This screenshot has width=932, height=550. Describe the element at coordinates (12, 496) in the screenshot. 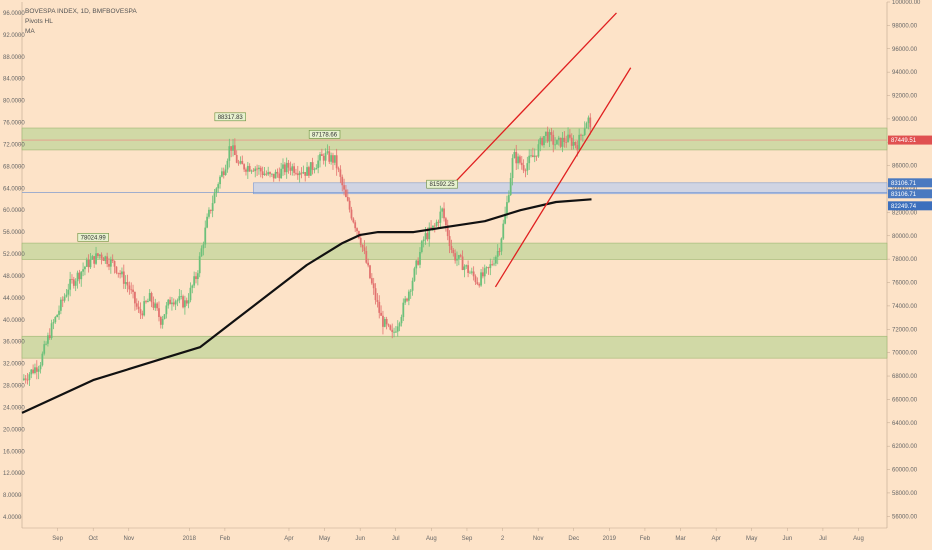

I see `left-tick-label: 8.0000` at that location.